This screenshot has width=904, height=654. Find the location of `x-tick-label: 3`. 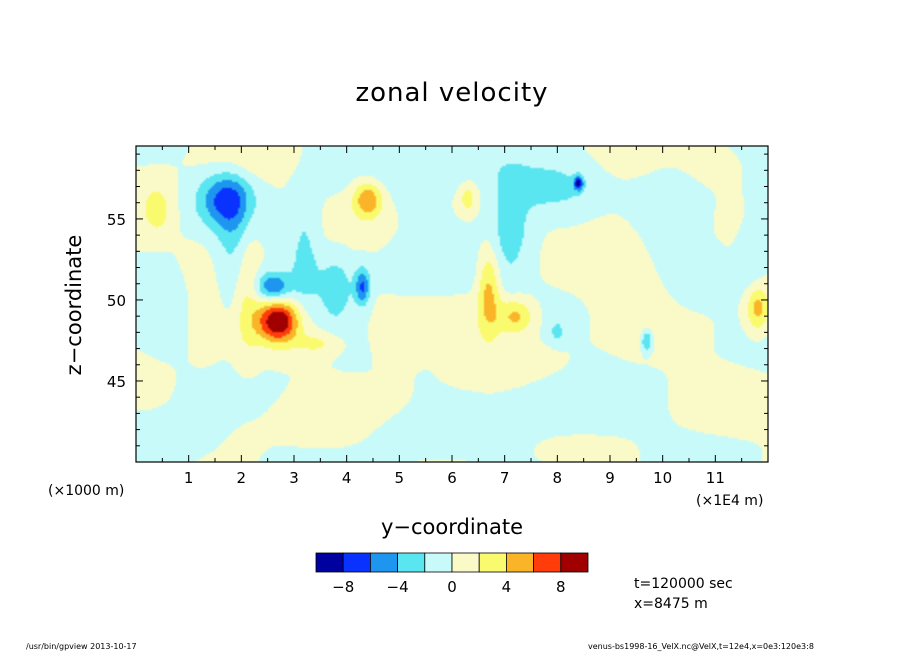

x-tick-label: 3 is located at coordinates (294, 478).